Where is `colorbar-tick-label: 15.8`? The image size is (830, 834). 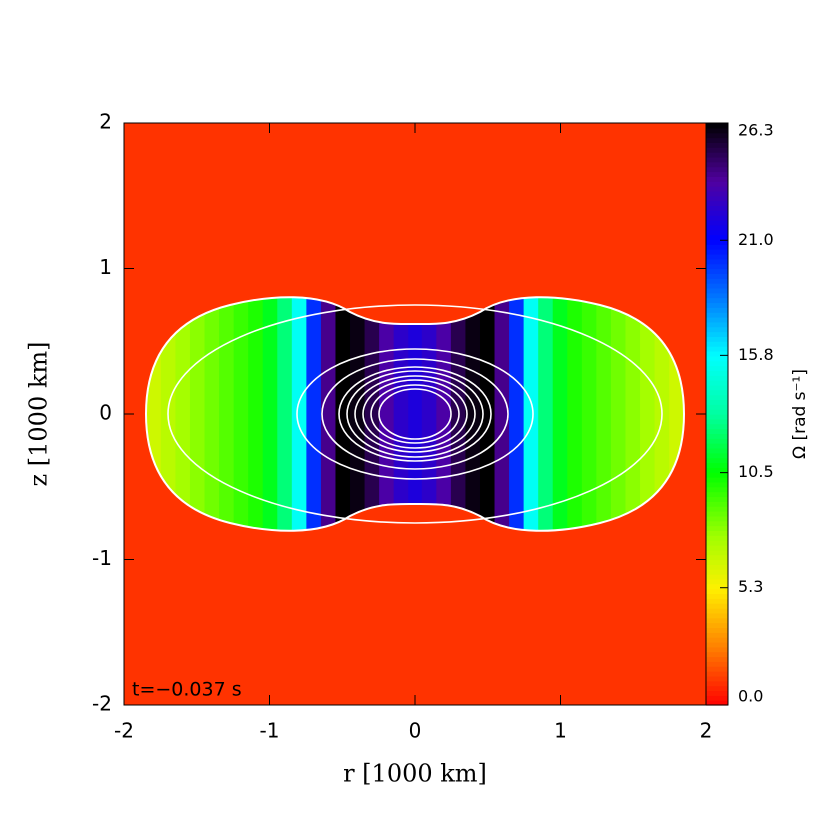
colorbar-tick-label: 15.8 is located at coordinates (756, 354).